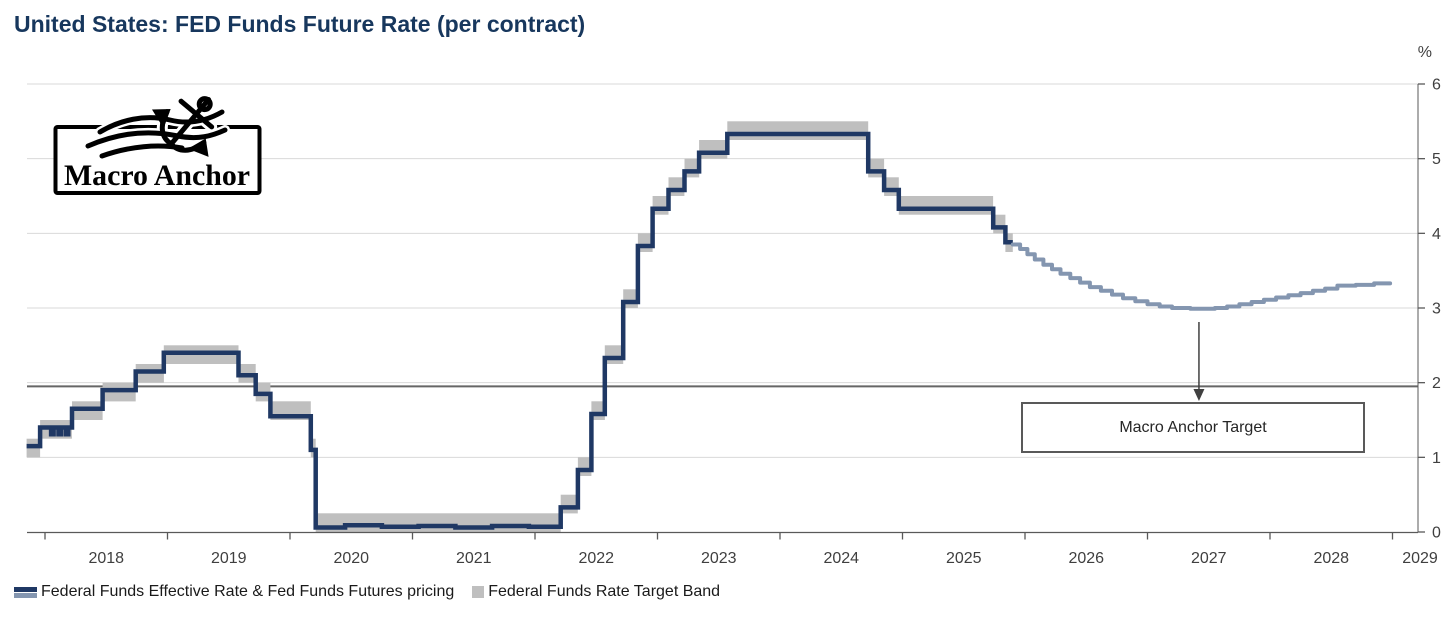 The width and height of the screenshot is (1456, 624). What do you see at coordinates (1199, 361) in the screenshot?
I see `annotation-arrow` at bounding box center [1199, 361].